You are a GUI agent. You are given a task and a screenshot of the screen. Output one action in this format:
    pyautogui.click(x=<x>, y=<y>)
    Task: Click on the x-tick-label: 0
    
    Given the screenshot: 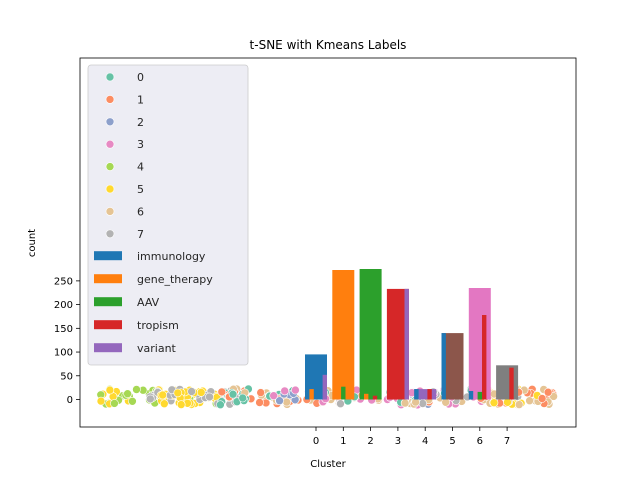 What is the action you would take?
    pyautogui.click(x=316, y=441)
    